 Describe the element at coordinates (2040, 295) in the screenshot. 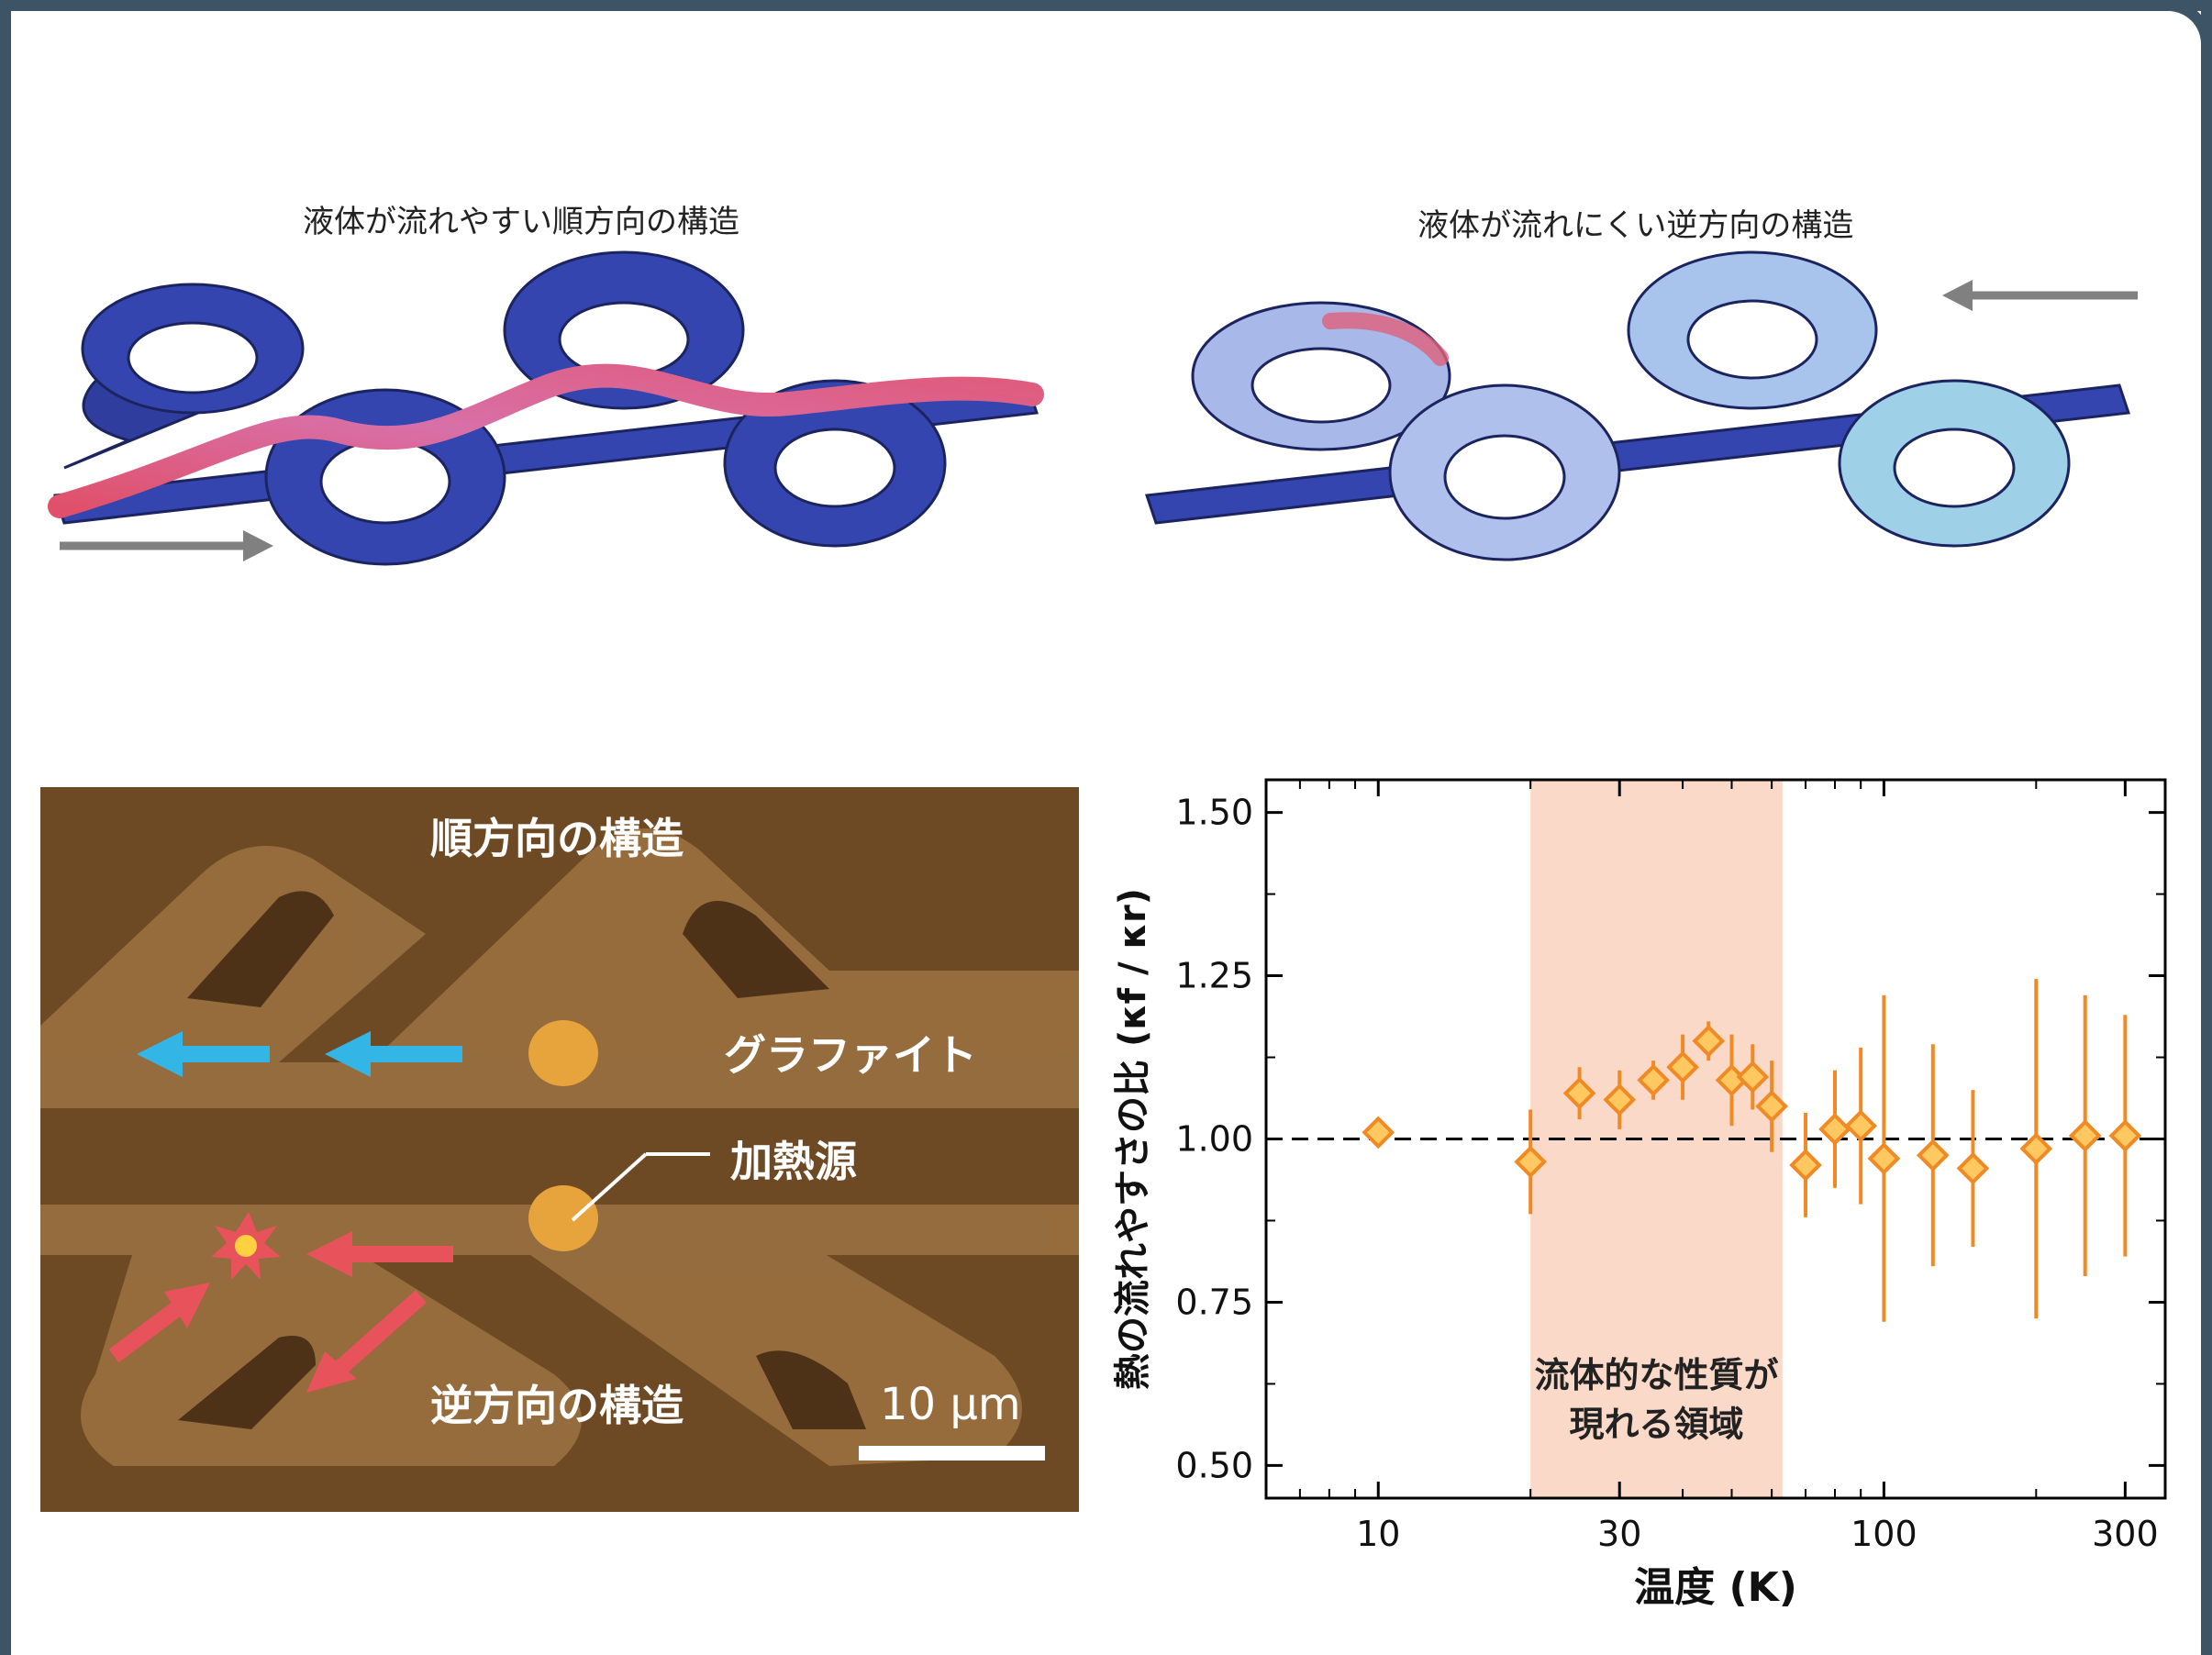

I see `reverse-flow-arrow` at that location.